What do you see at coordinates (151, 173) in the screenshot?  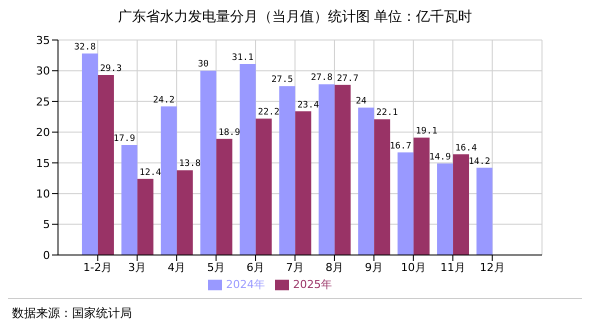 I see `data-label: 12.4` at bounding box center [151, 173].